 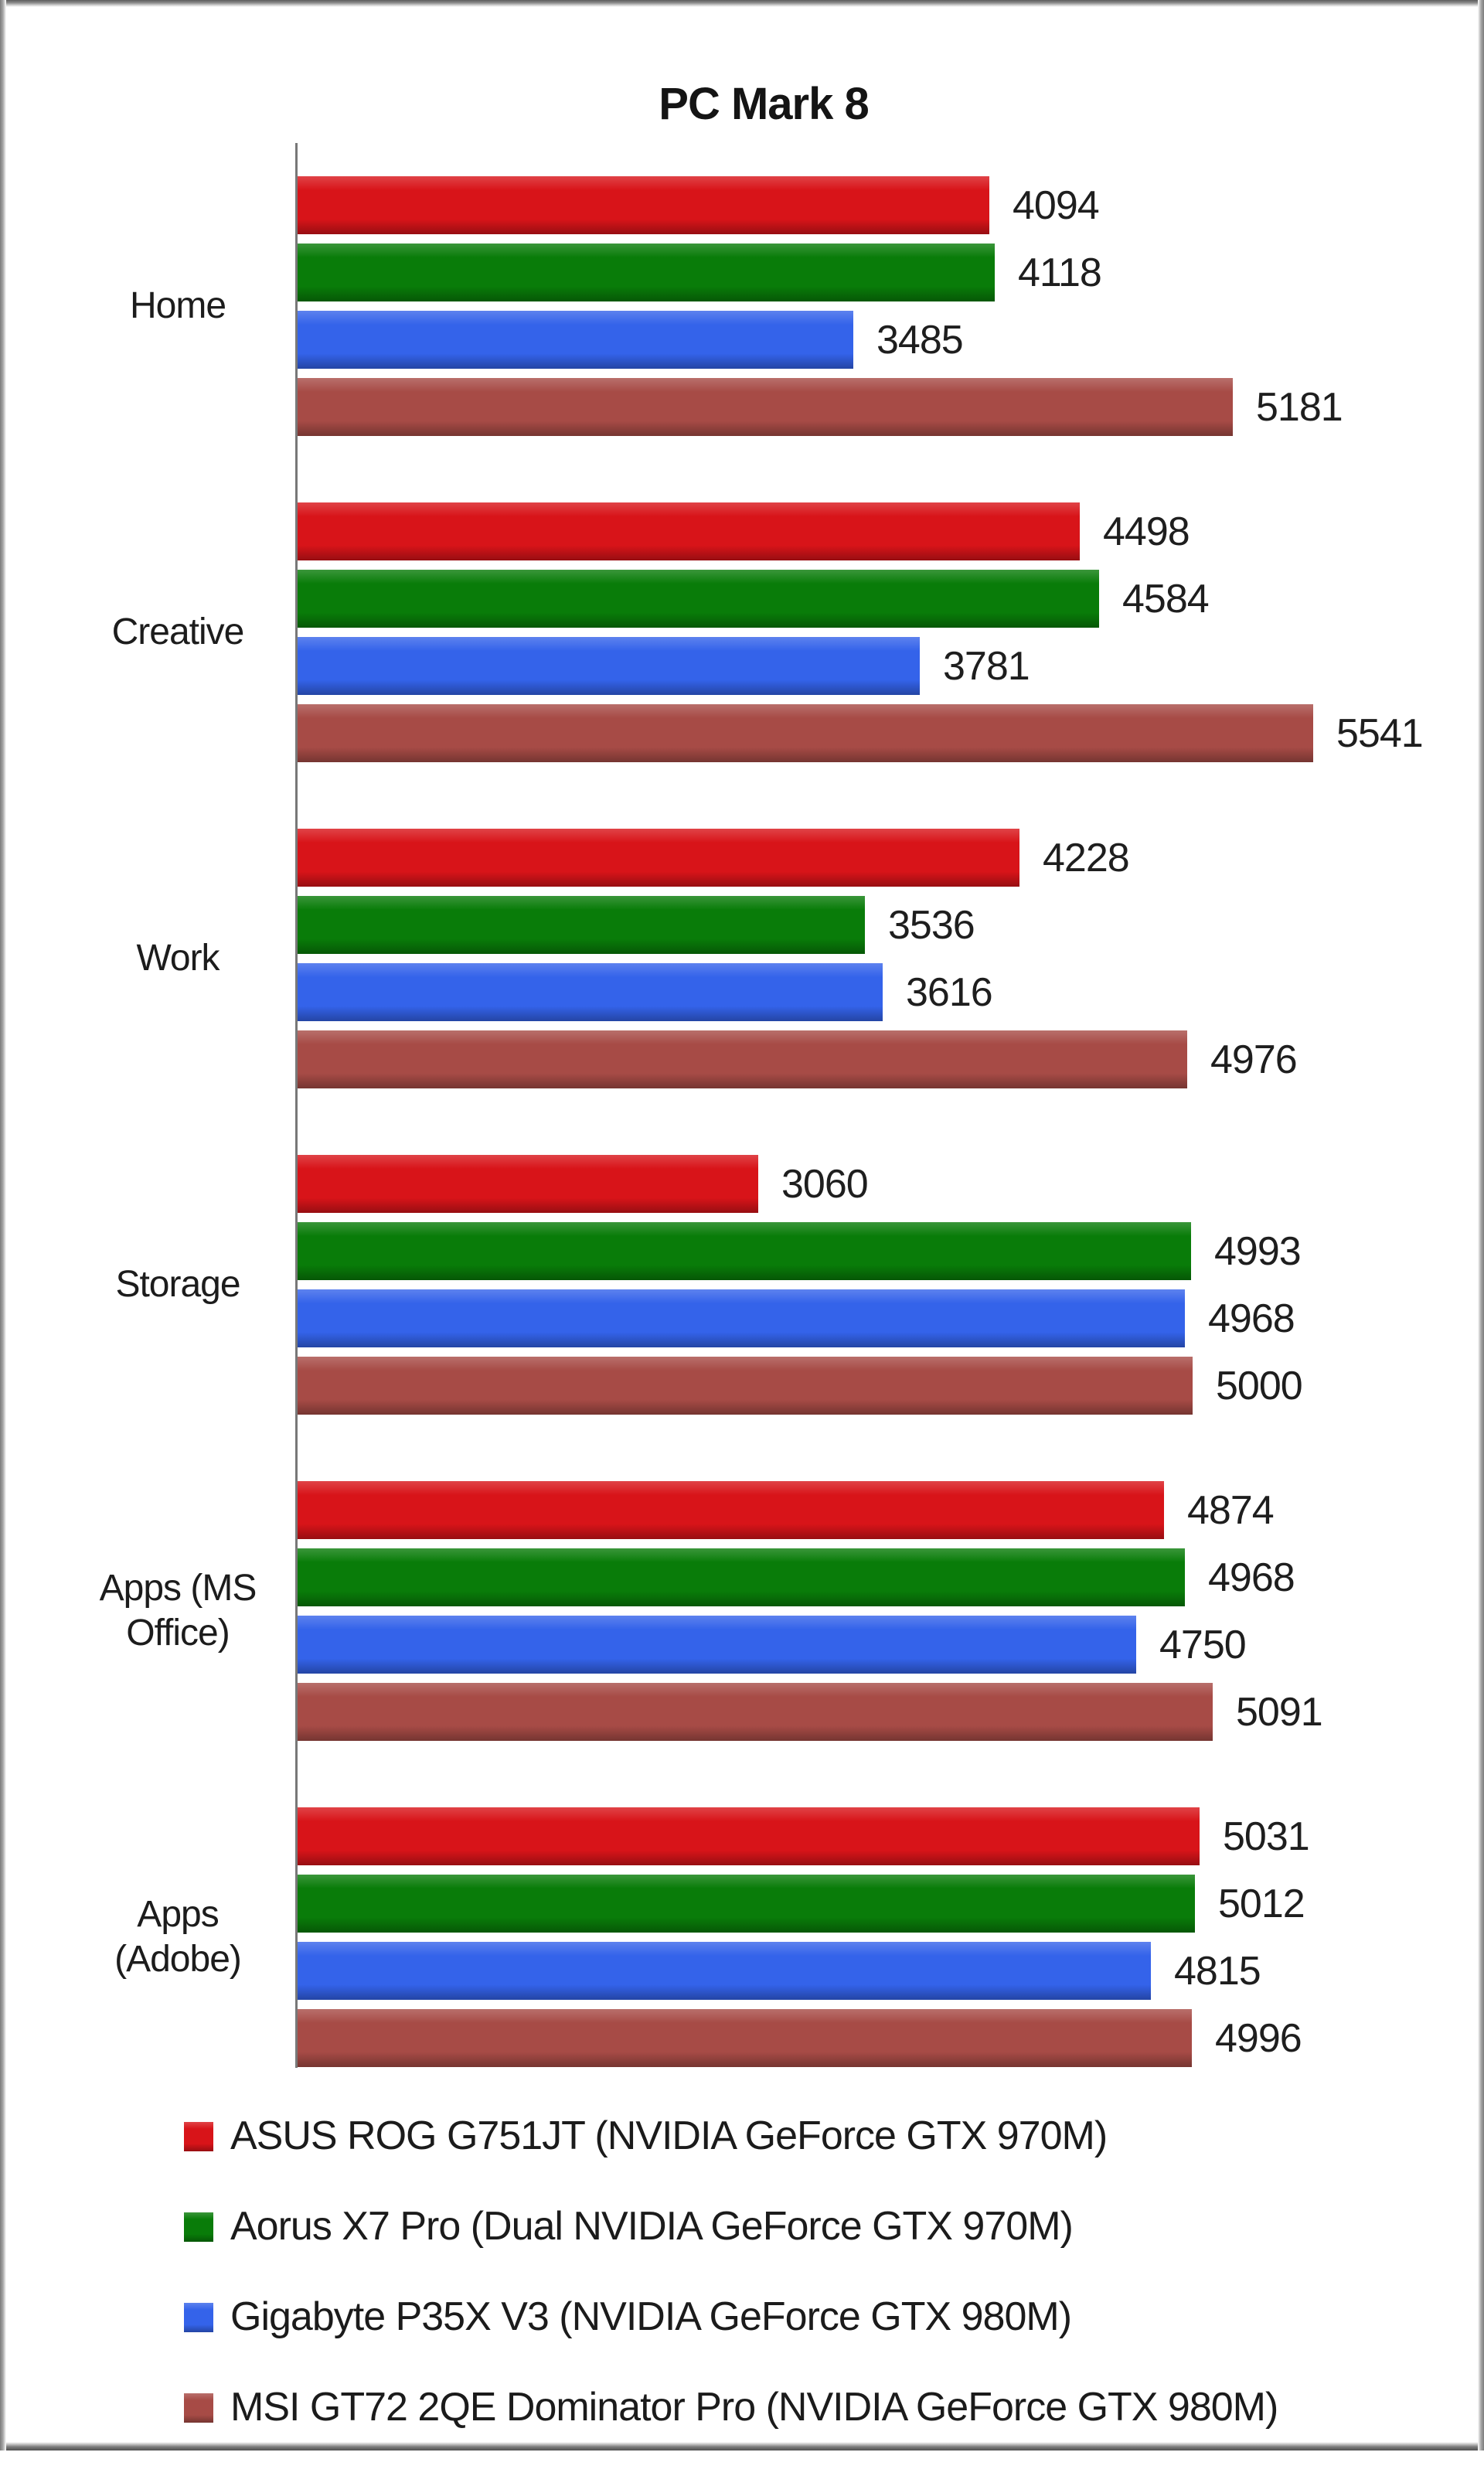 What do you see at coordinates (745, 2038) in the screenshot?
I see `bar-msi-gt72-2qe-dominator-pro-apps-adobe` at bounding box center [745, 2038].